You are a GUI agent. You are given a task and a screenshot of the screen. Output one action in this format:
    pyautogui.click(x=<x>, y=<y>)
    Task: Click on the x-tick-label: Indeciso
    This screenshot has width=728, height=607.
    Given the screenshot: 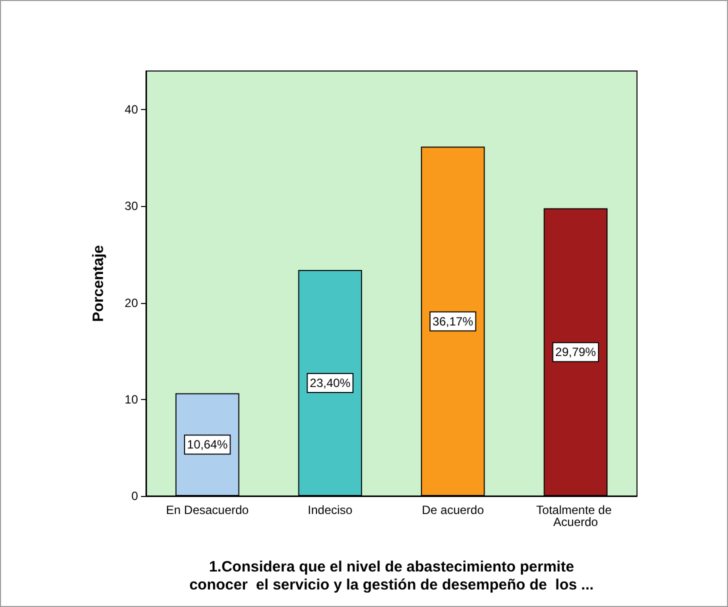 What is the action you would take?
    pyautogui.click(x=330, y=510)
    